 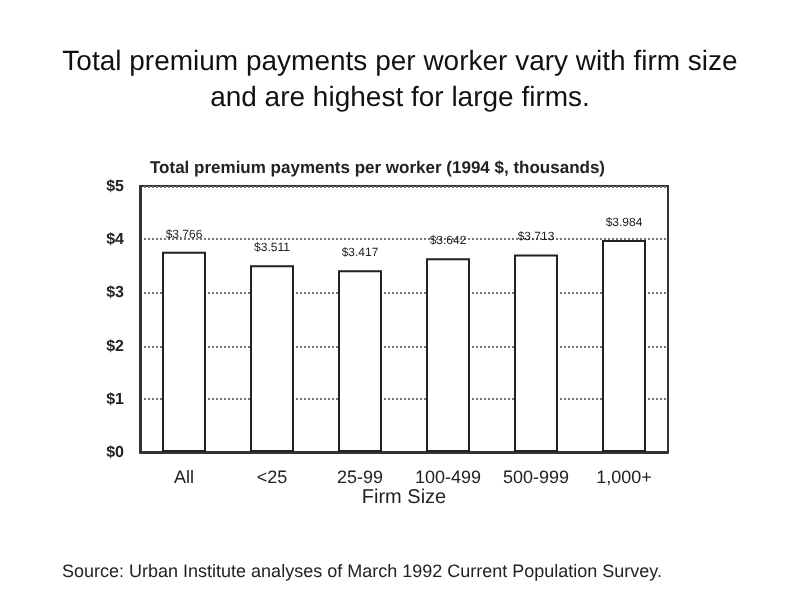 I want to click on y-tick-label: $0, so click(x=116, y=452).